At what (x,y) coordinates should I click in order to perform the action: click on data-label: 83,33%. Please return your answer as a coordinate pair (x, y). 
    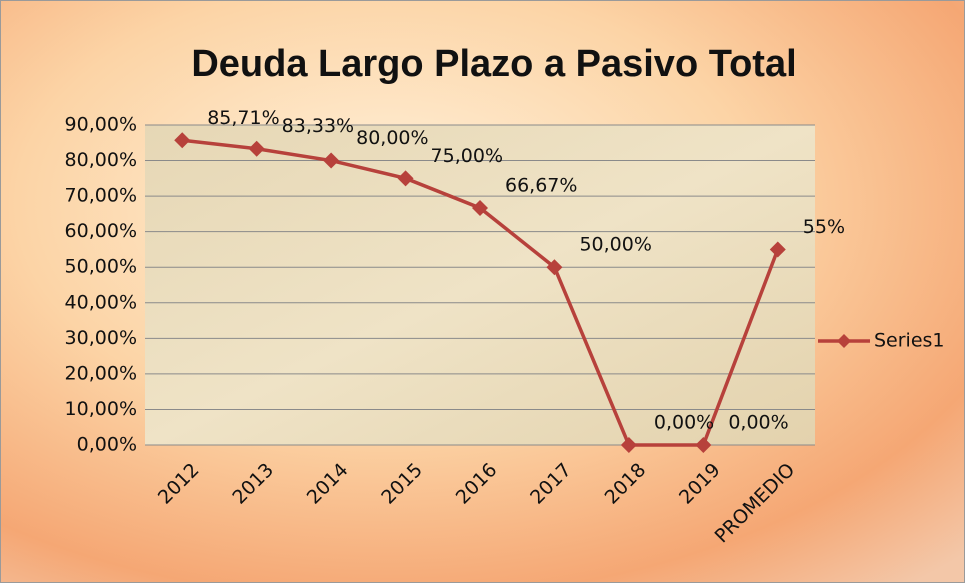
    Looking at the image, I should click on (318, 126).